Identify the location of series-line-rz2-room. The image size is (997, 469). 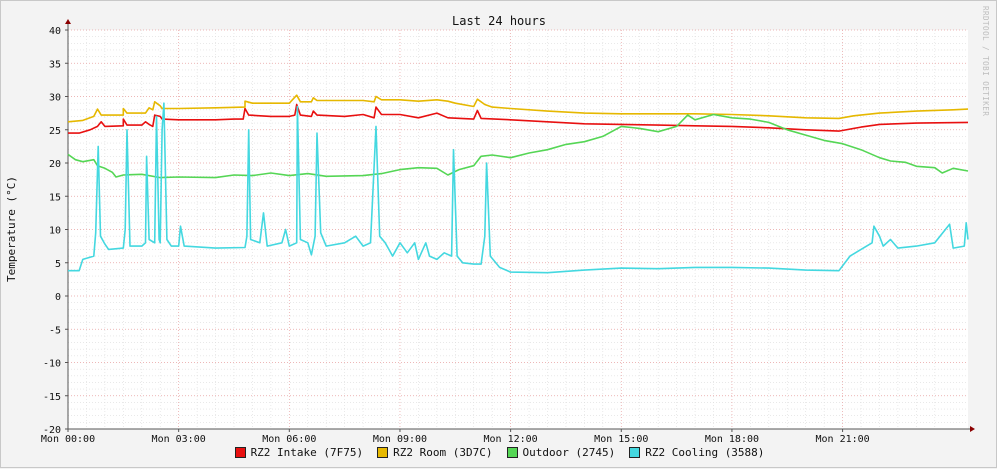
(518, 108).